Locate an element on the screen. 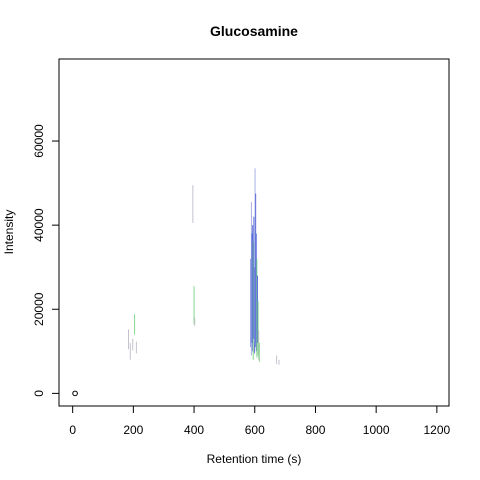 Image resolution: width=480 pixels, height=480 pixels. x-tick-label: 200 is located at coordinates (133, 430).